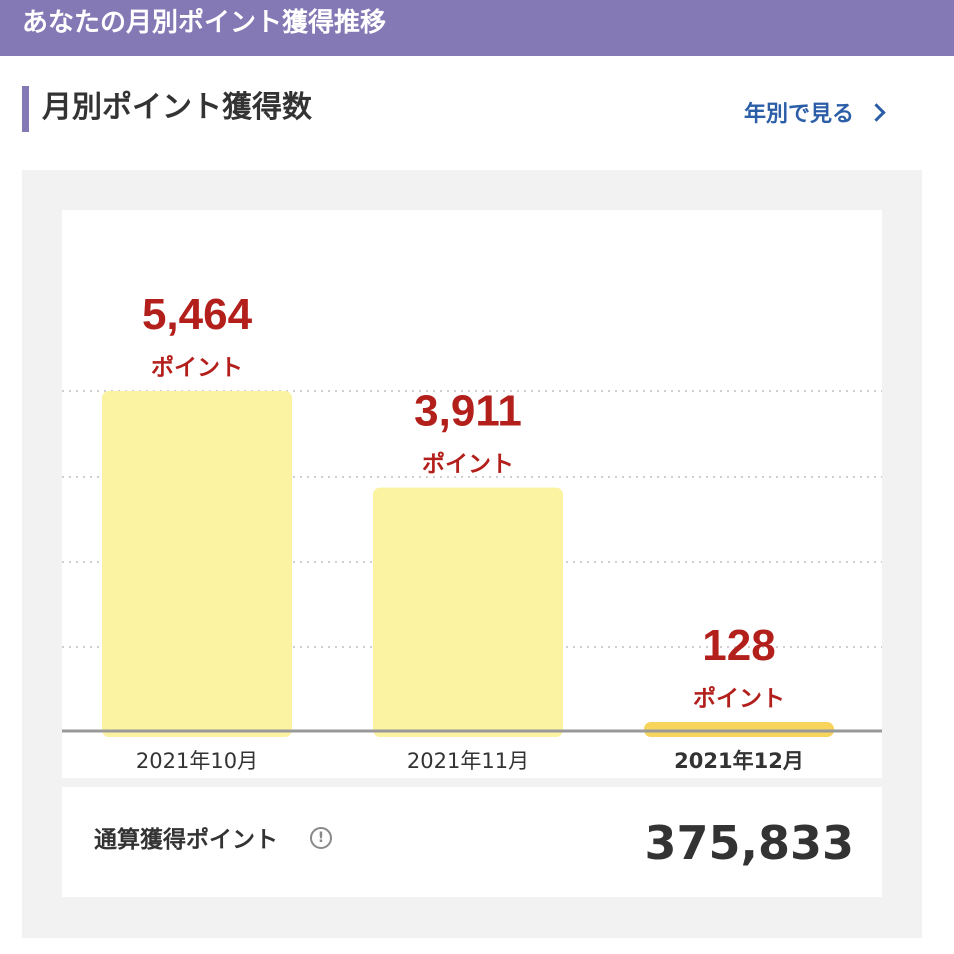 Image resolution: width=954 pixels, height=954 pixels. What do you see at coordinates (204, 23) in the screenshot?
I see `banner-title: あなたの月別ポイント獲得推移` at bounding box center [204, 23].